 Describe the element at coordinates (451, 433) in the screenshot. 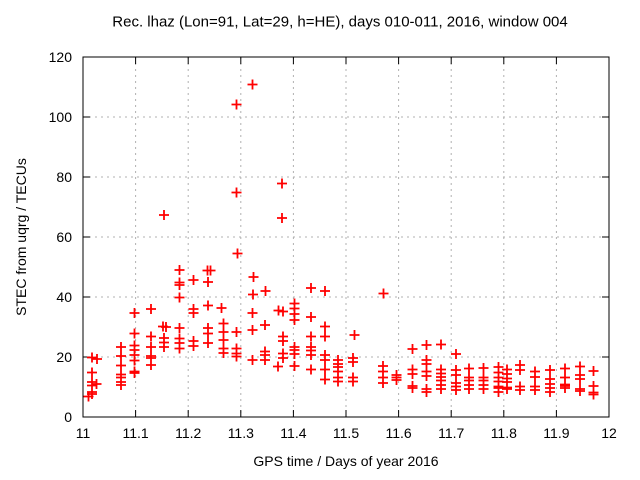

I see `x-tick-label: 11.7` at that location.